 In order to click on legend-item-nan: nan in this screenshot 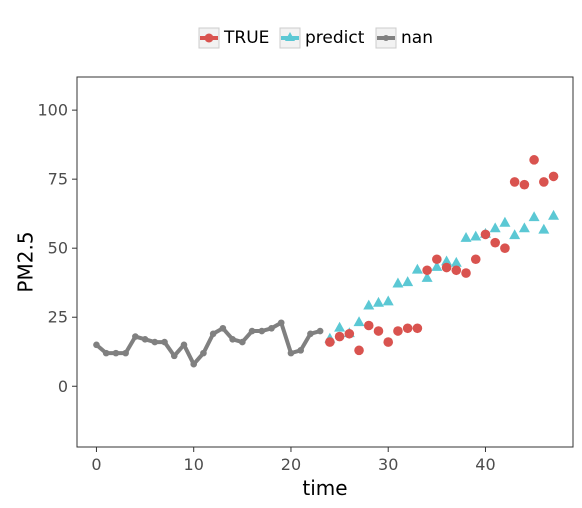, I will do `click(404, 38)`.